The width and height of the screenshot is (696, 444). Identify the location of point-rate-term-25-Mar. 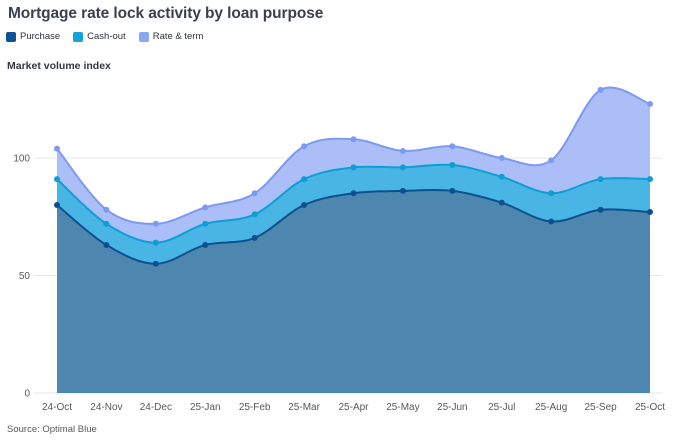
(304, 146).